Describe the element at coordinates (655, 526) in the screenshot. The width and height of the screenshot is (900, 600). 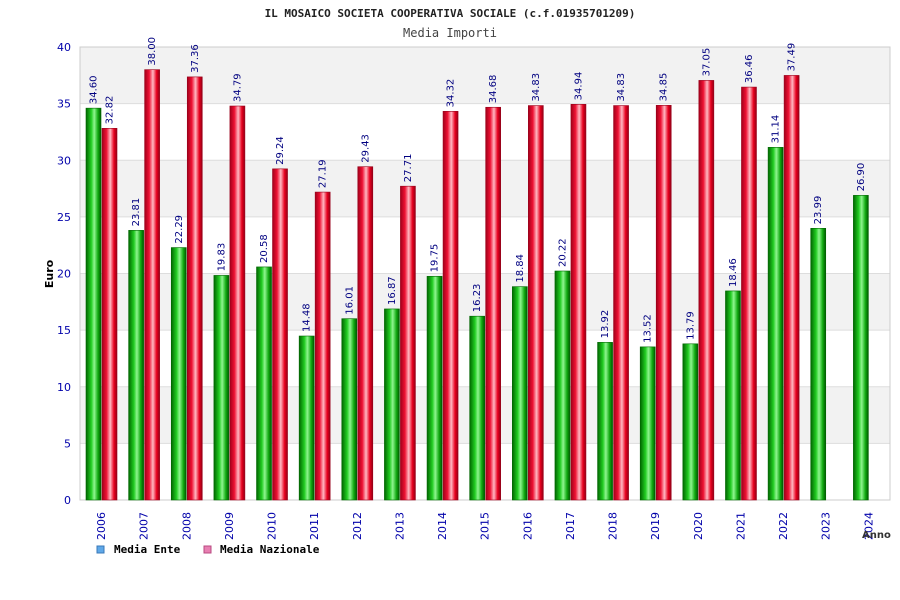
I see `x-tick-label: 2019` at that location.